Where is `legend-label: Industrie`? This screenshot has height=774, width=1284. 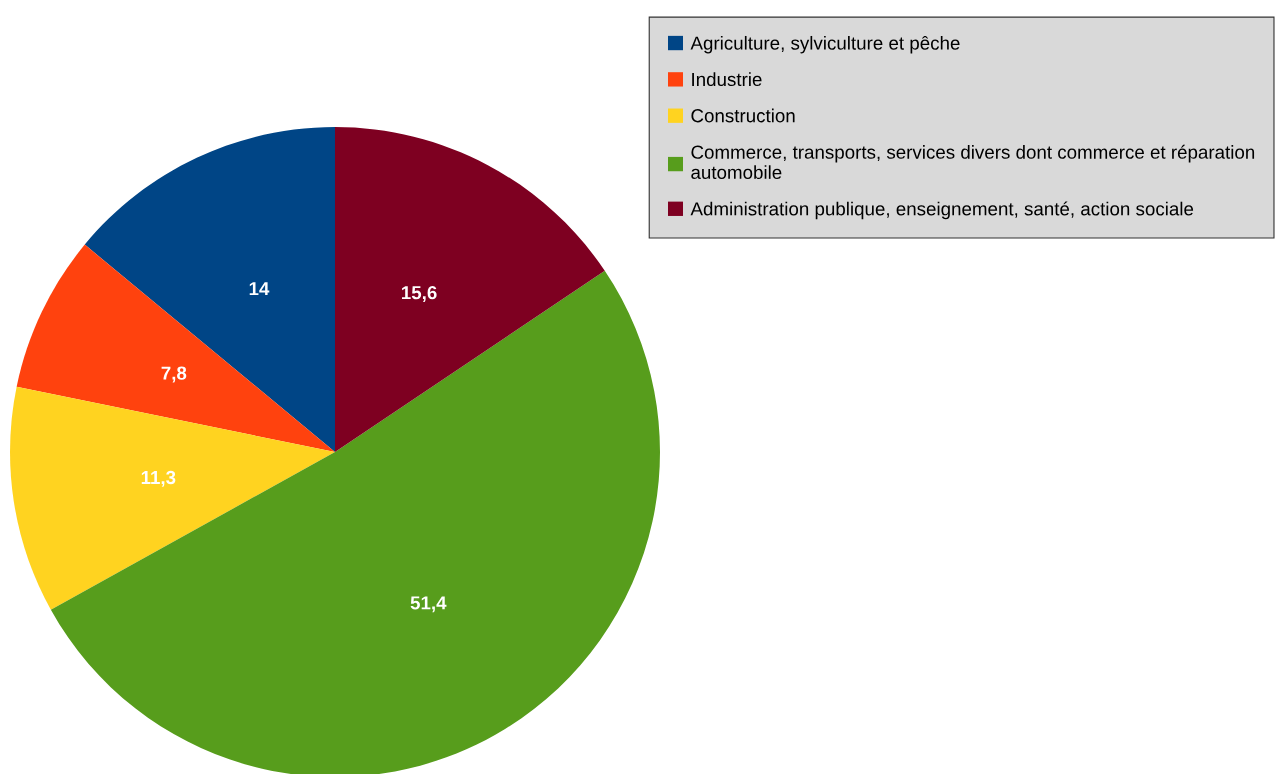
legend-label: Industrie is located at coordinates (727, 79).